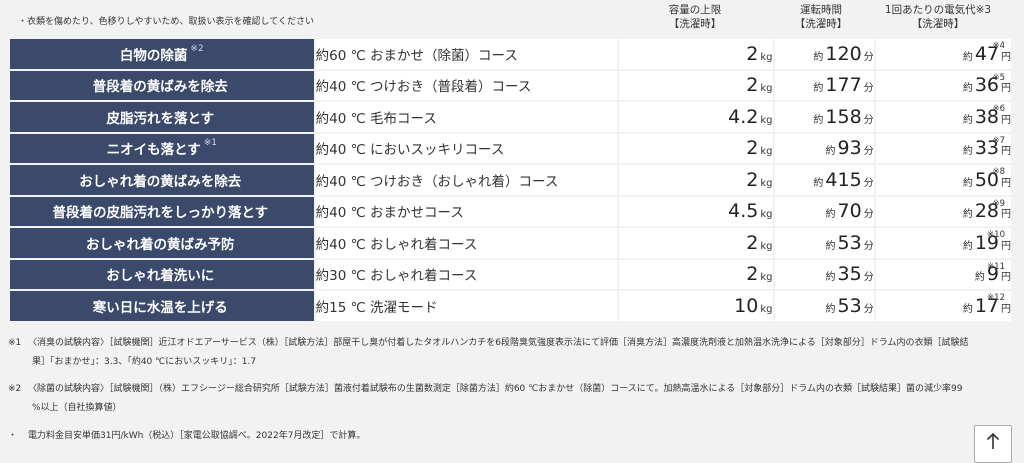  What do you see at coordinates (163, 211) in the screenshot?
I see `row-purpose: 普段着の皮脂汚れをしっかり落とす` at bounding box center [163, 211].